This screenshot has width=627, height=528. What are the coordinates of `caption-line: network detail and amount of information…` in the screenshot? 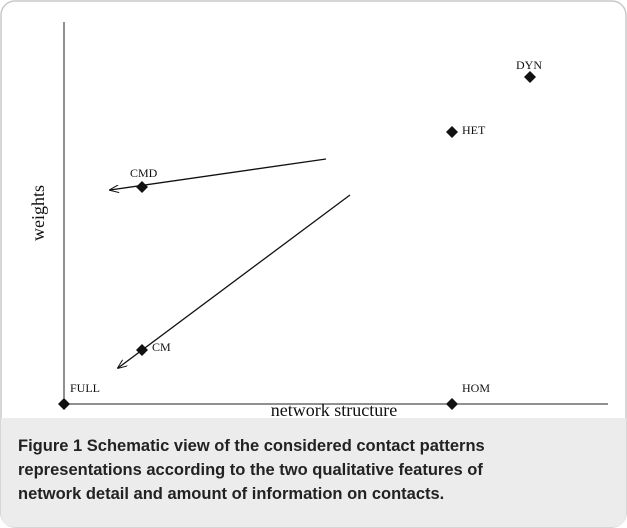 It's located at (231, 494).